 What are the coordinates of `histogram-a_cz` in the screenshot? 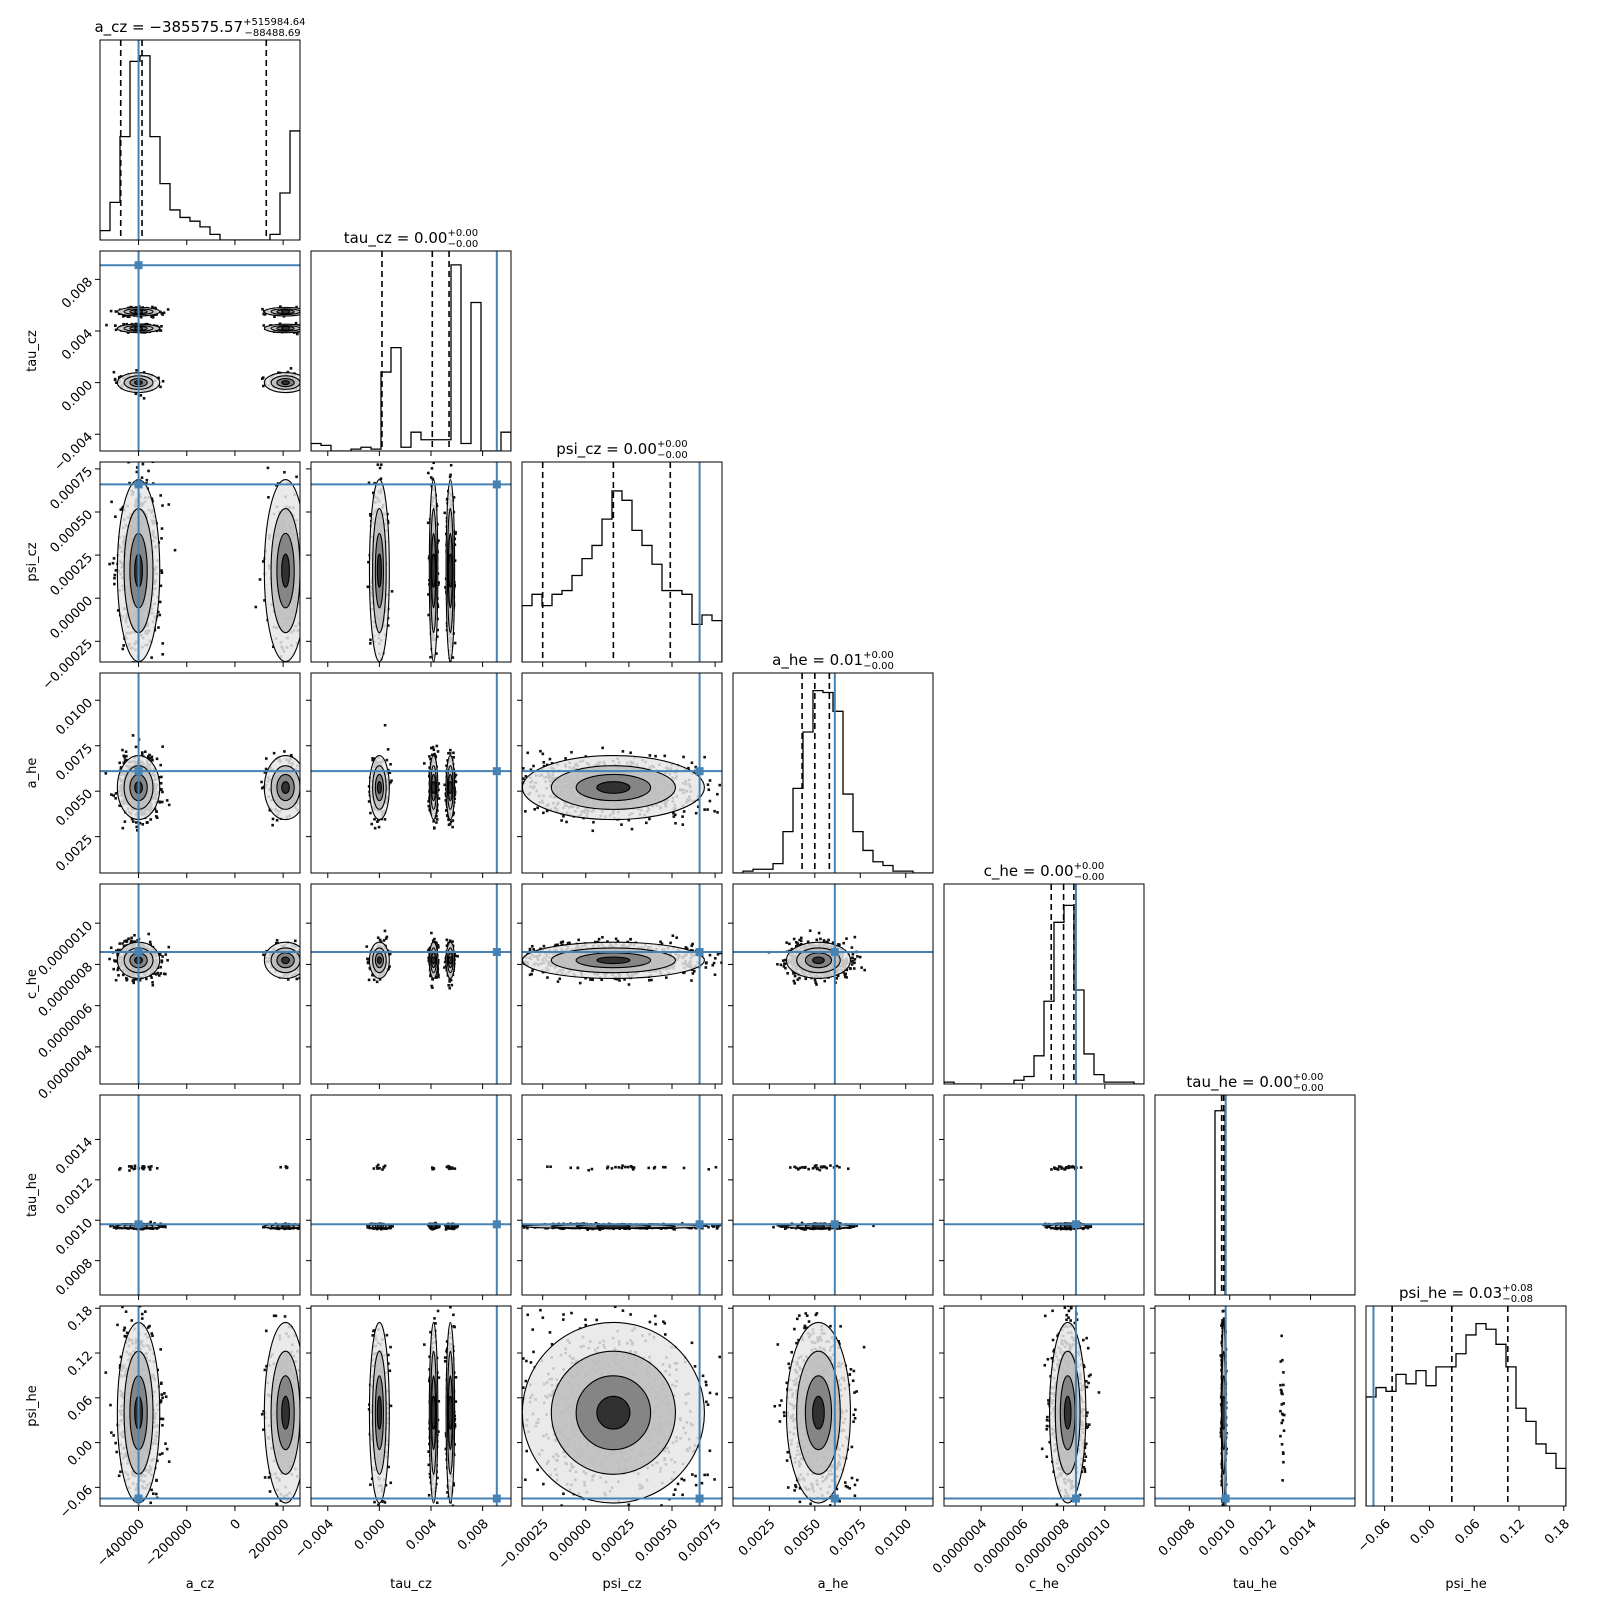 It's located at (200, 147).